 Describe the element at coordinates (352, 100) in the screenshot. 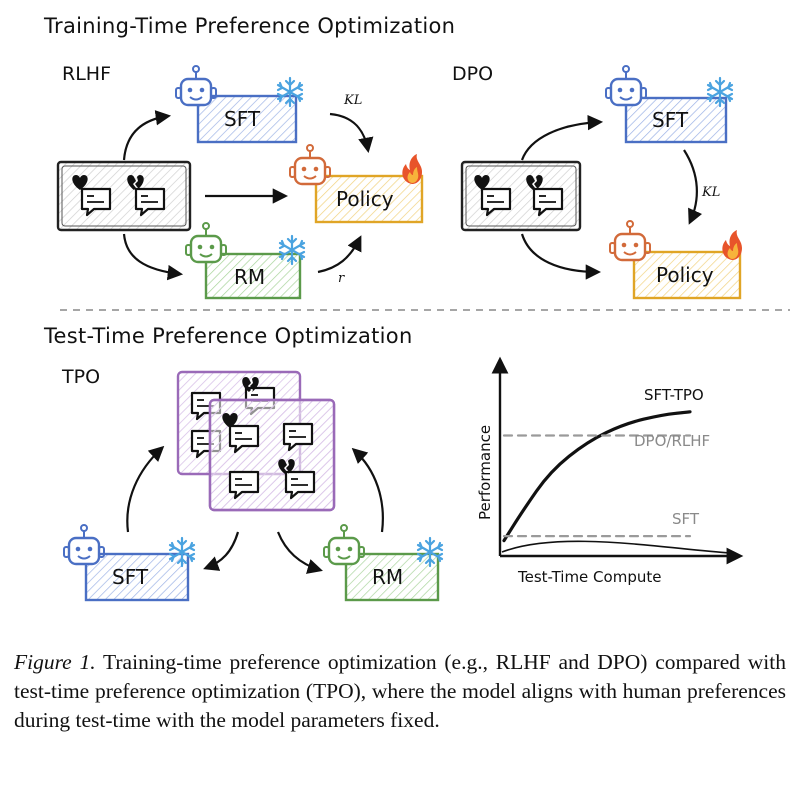

I see `rlhf-kl-label: KL` at that location.